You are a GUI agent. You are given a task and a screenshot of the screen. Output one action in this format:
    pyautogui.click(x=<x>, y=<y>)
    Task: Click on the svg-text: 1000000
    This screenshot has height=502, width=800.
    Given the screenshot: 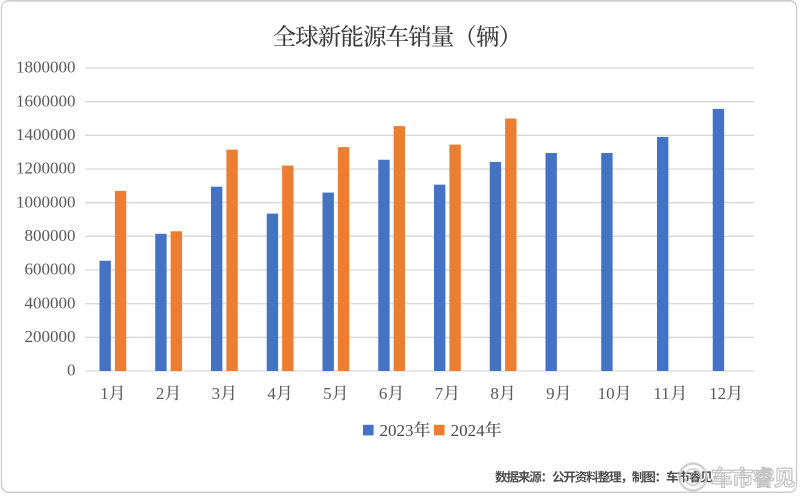 What is the action you would take?
    pyautogui.click(x=46, y=201)
    